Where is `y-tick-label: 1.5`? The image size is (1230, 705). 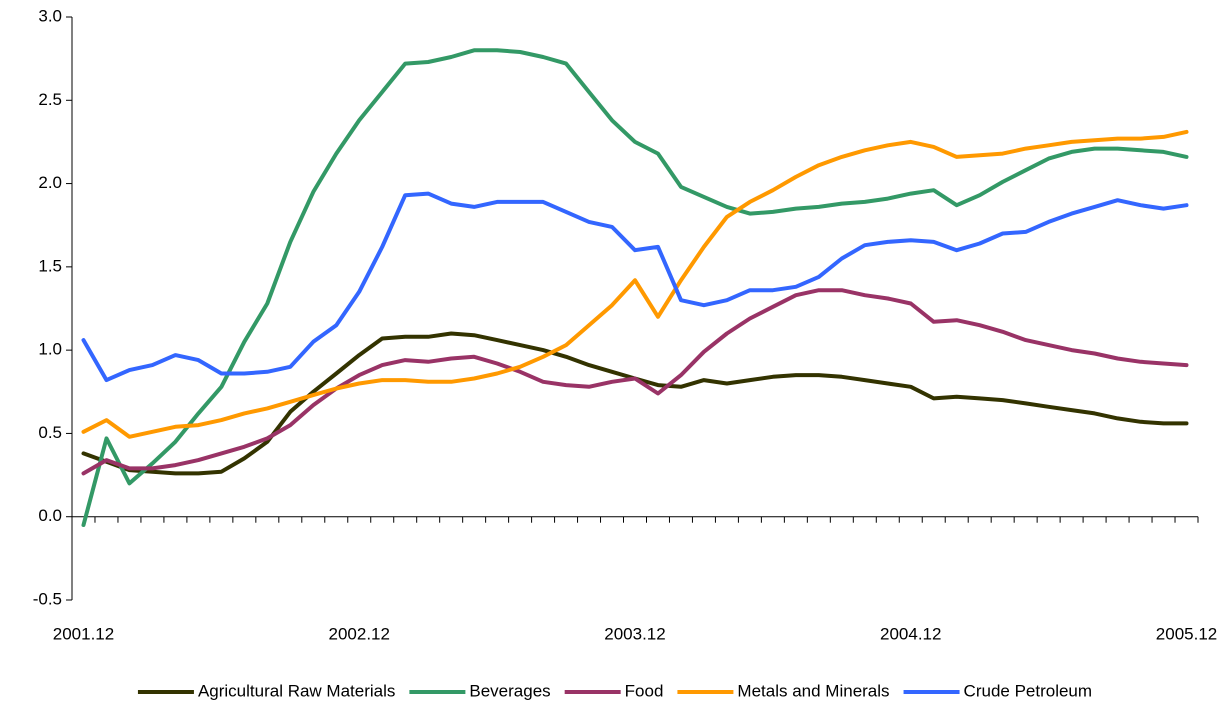
y-tick-label: 1.5 is located at coordinates (50, 265).